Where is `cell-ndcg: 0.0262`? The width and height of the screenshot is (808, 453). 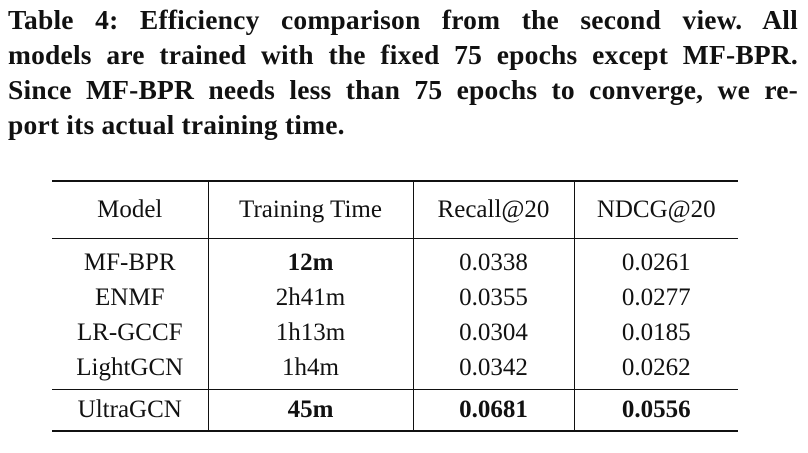 cell-ndcg: 0.0262 is located at coordinates (656, 367).